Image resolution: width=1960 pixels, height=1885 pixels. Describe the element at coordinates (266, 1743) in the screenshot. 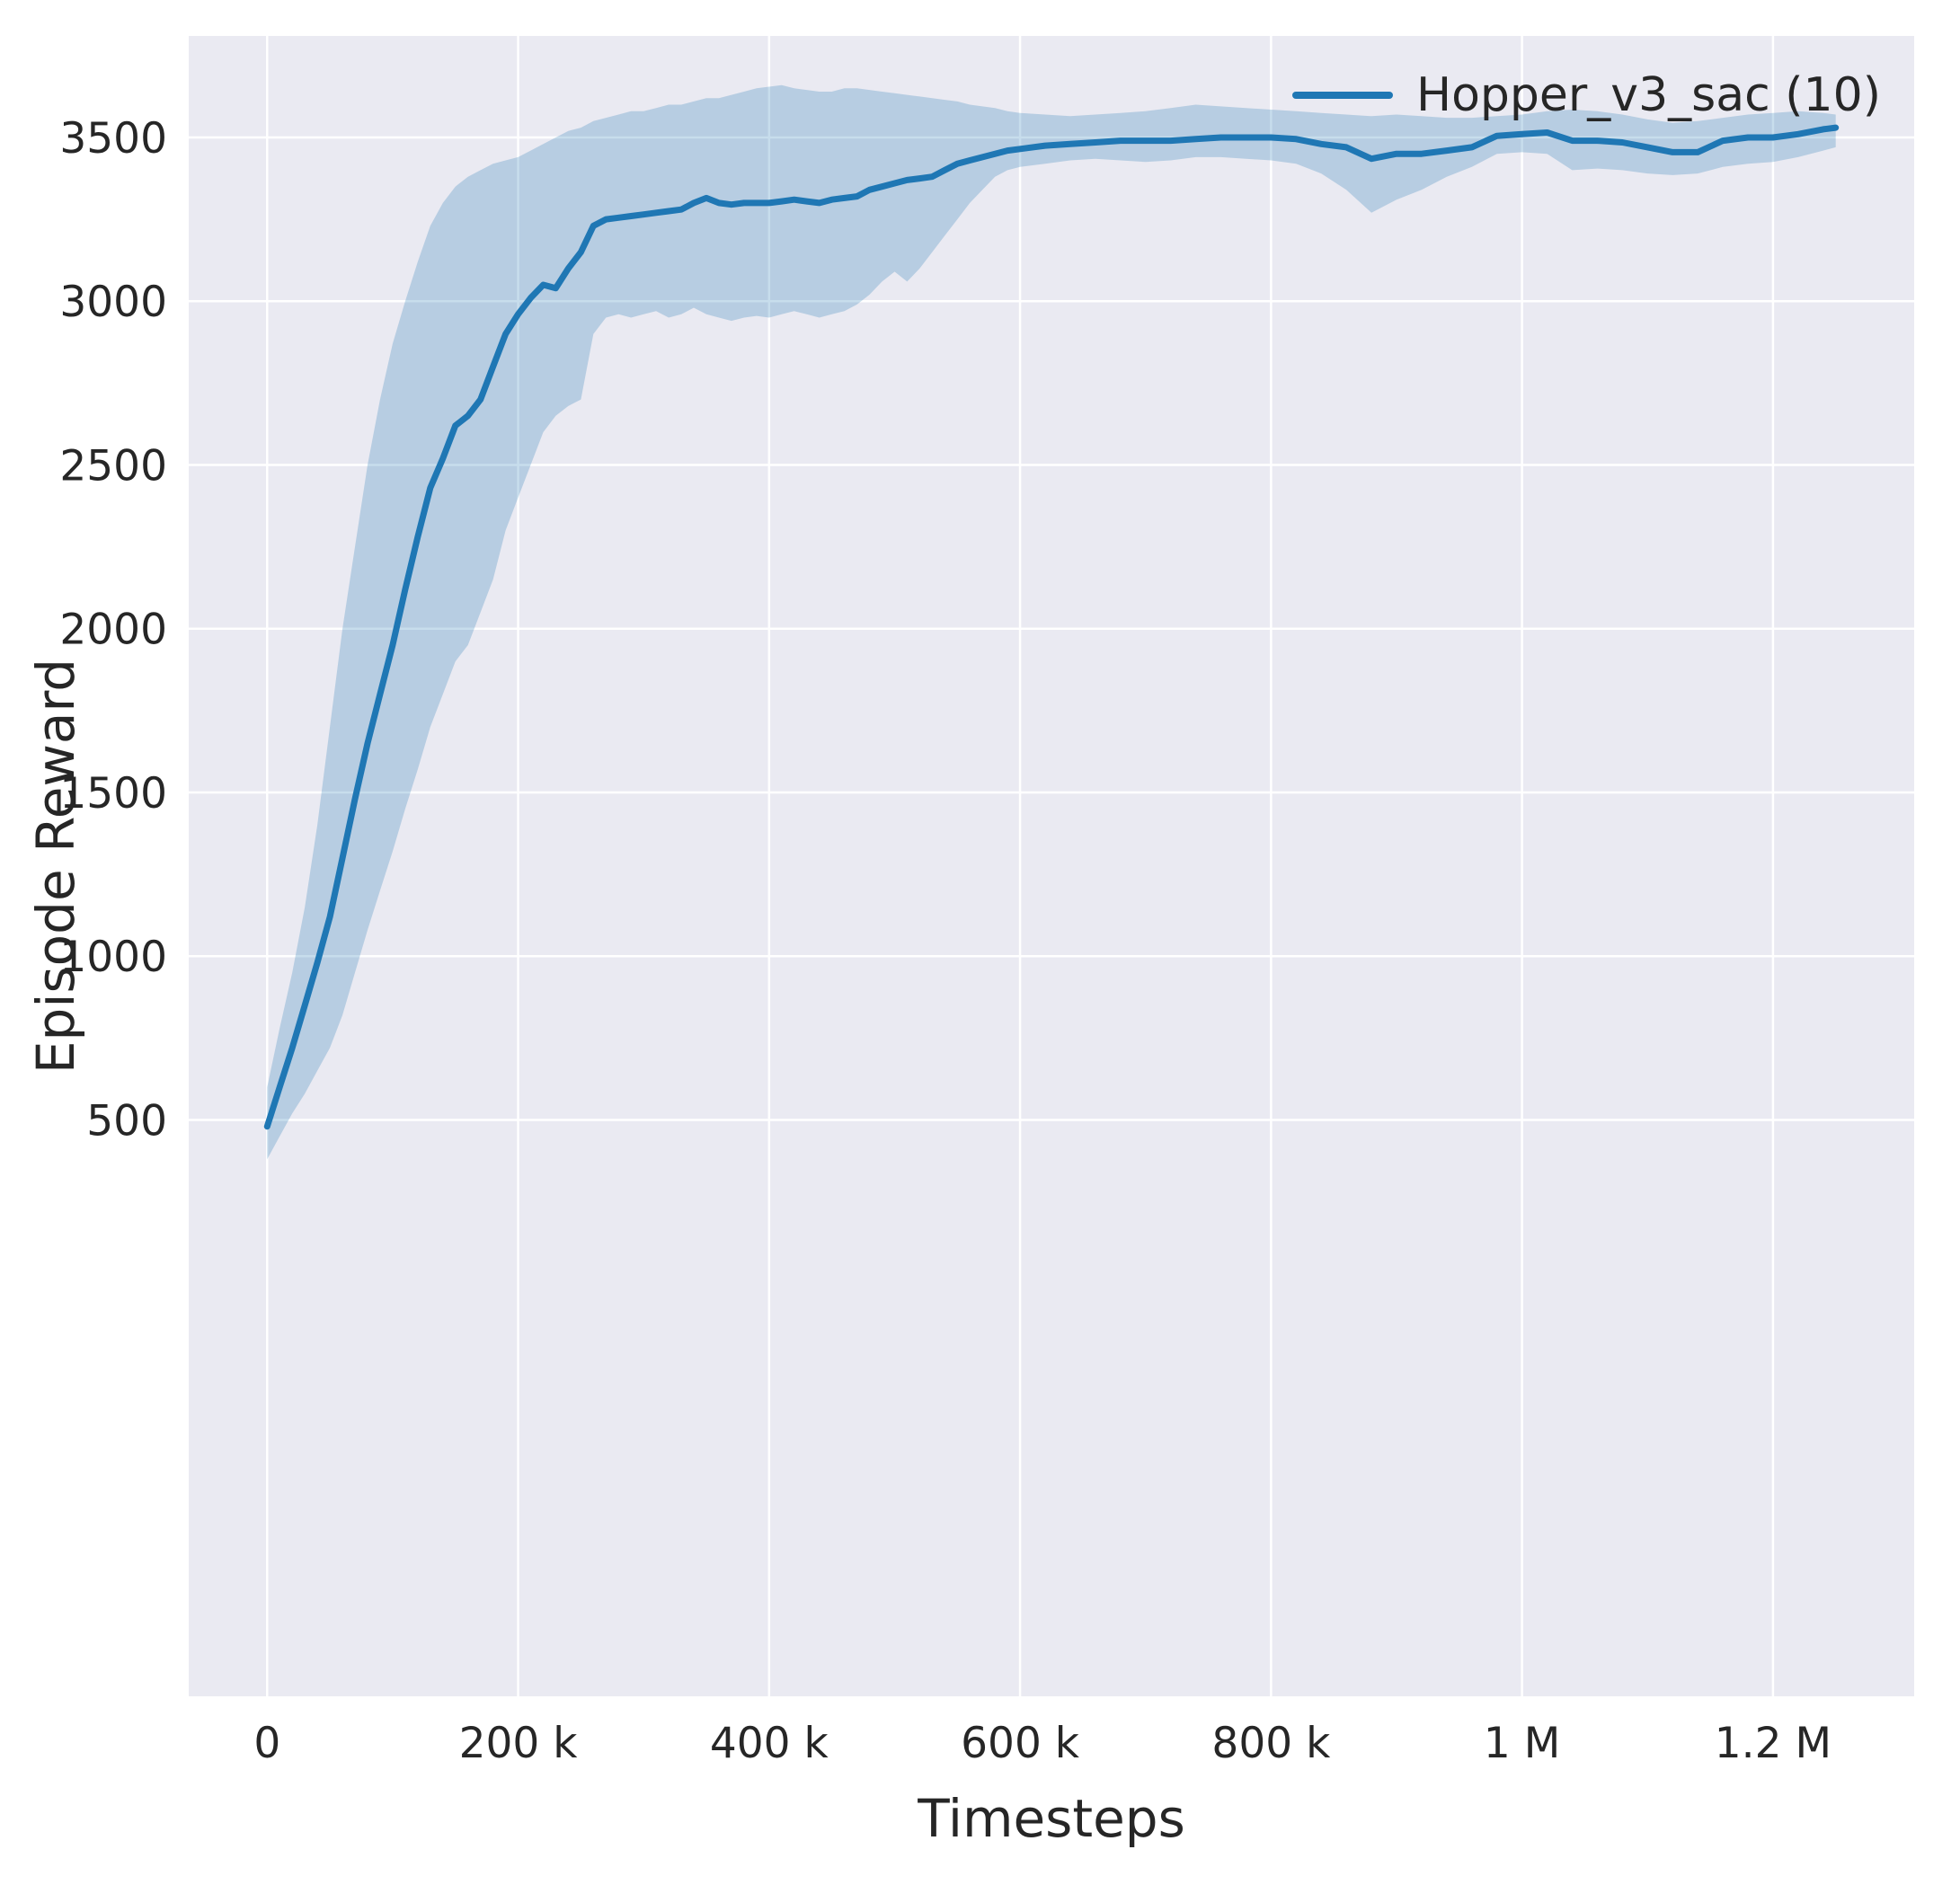

I see `x-tick-label: 0` at that location.